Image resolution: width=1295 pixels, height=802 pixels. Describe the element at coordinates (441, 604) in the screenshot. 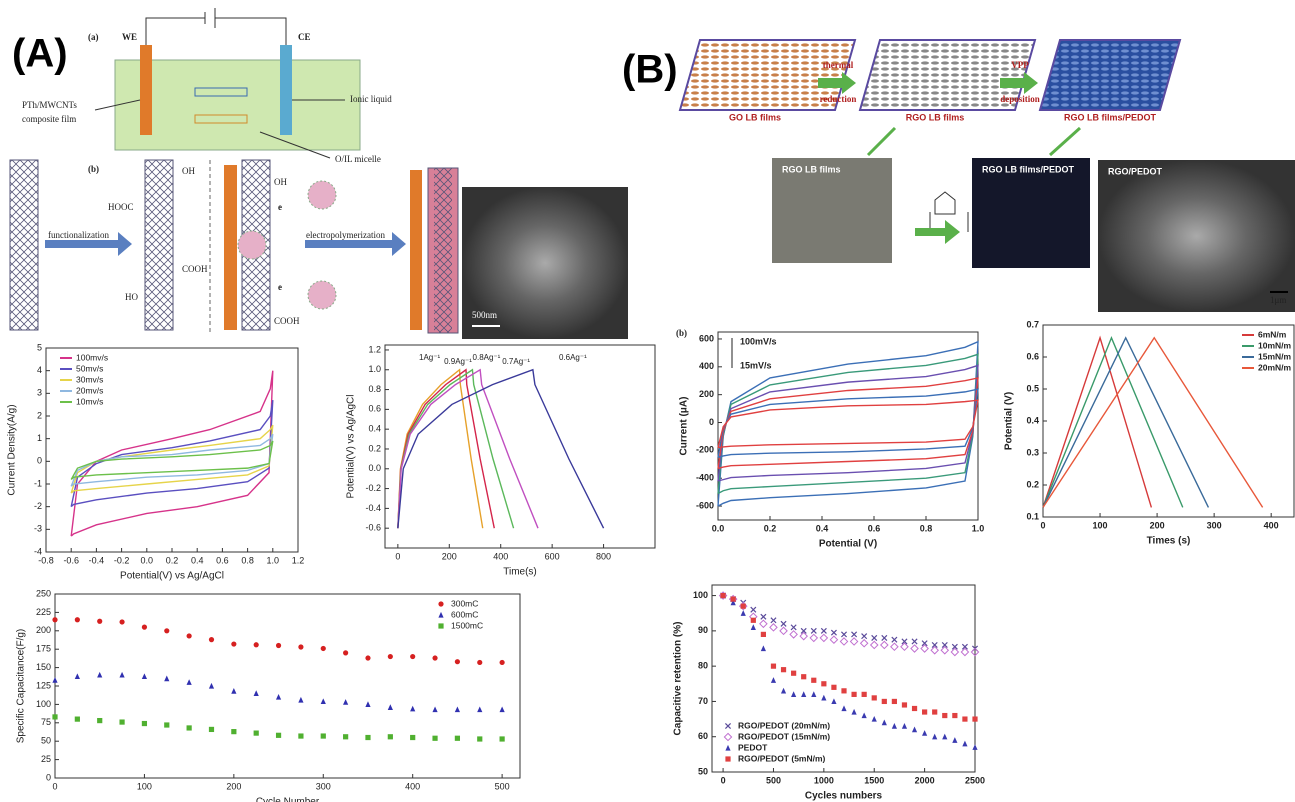

I see `legend-swatch` at that location.